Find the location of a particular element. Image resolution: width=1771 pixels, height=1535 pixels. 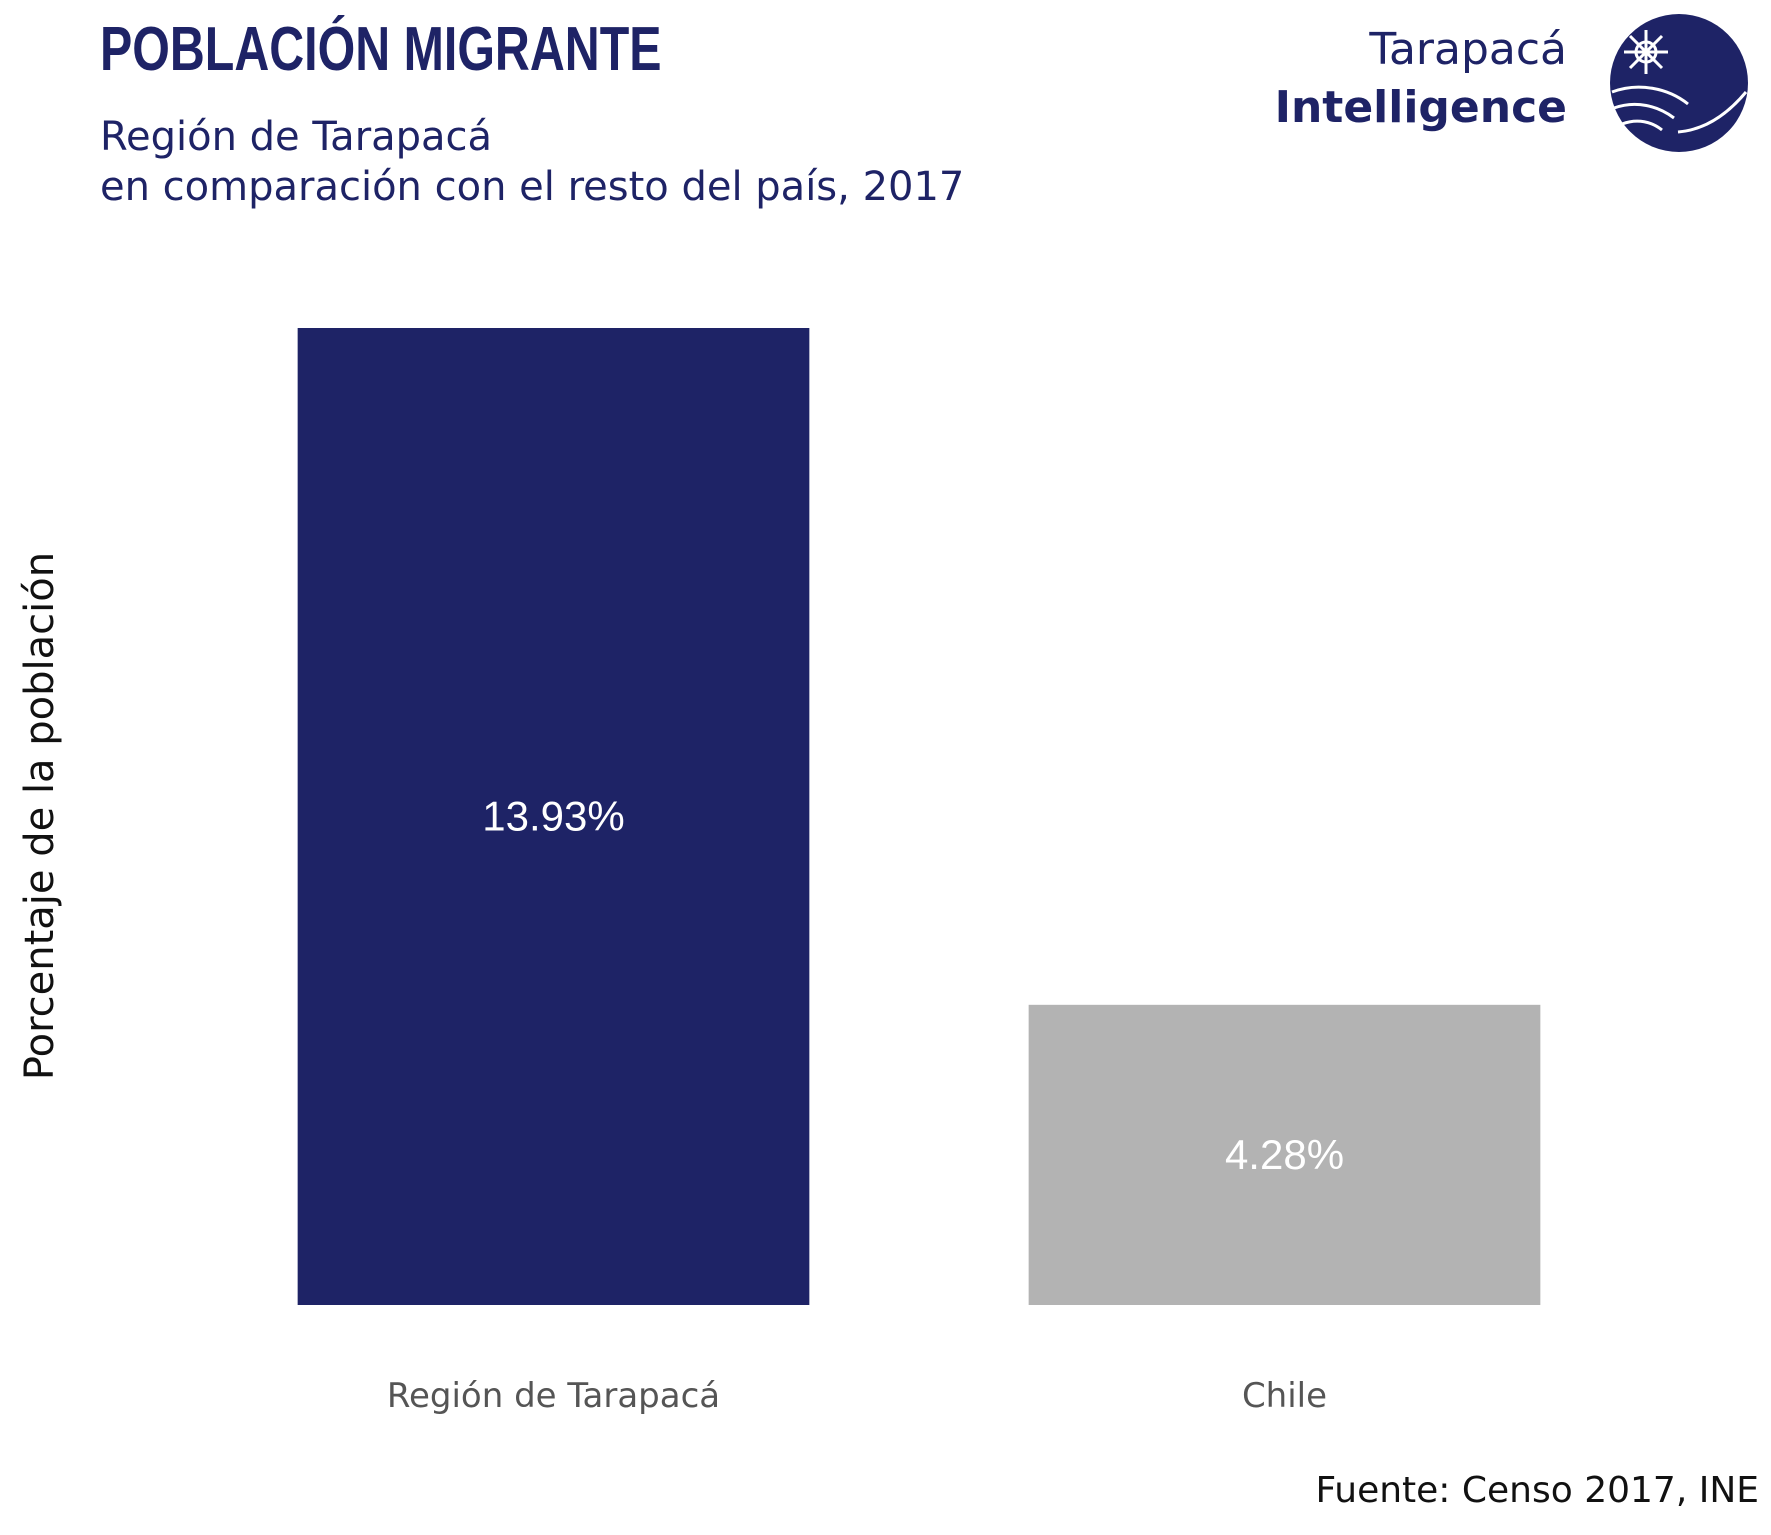

data-label-0: 13.93% is located at coordinates (553, 816).